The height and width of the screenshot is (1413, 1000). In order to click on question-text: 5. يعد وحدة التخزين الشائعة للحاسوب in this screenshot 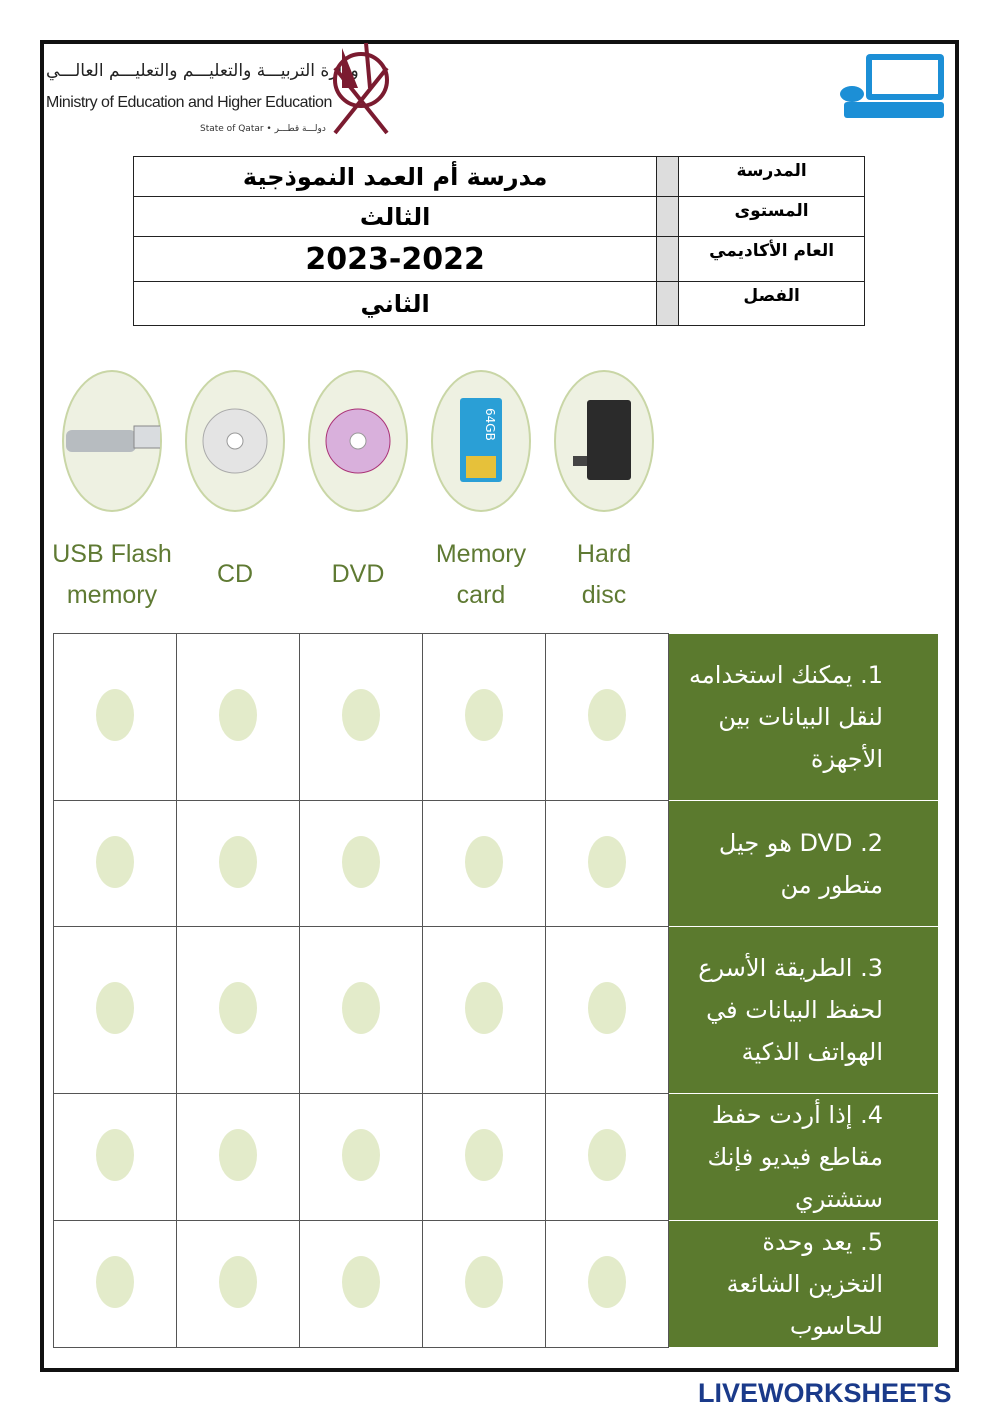, I will do `click(803, 1284)`.